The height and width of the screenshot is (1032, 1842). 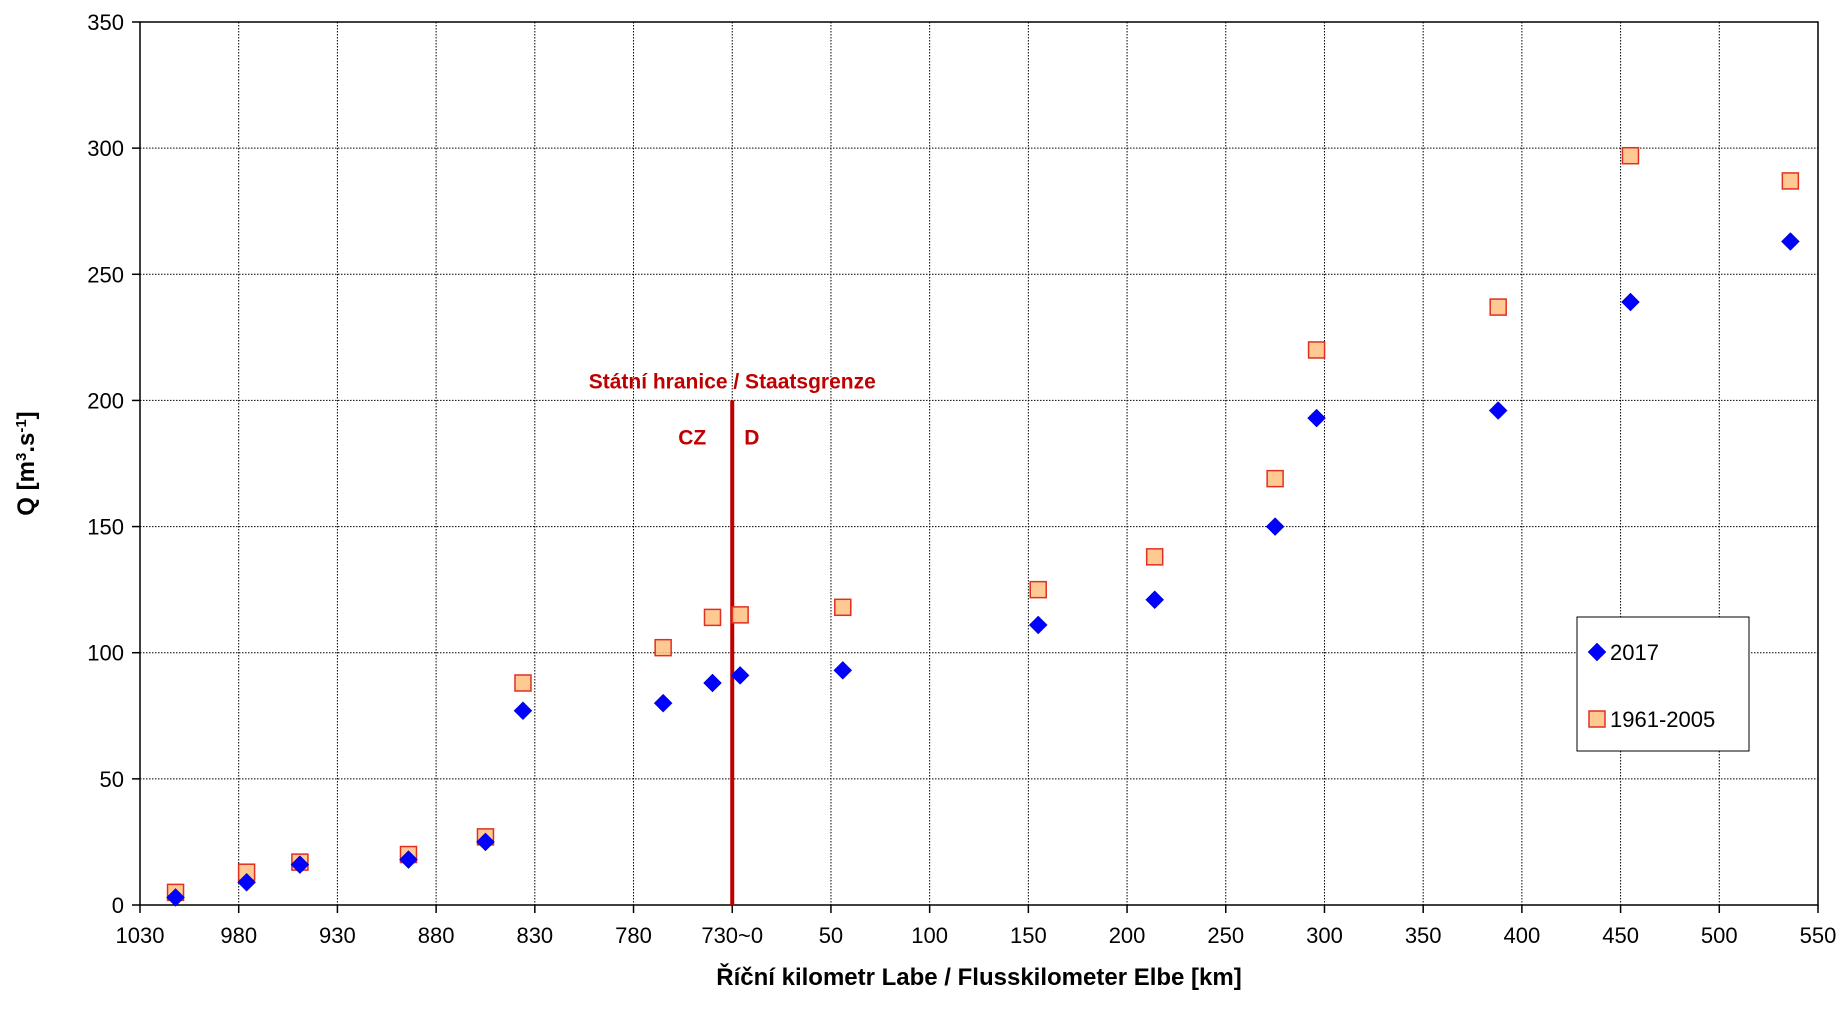 What do you see at coordinates (26, 488) in the screenshot?
I see `y-axis-label-main: Q [m` at bounding box center [26, 488].